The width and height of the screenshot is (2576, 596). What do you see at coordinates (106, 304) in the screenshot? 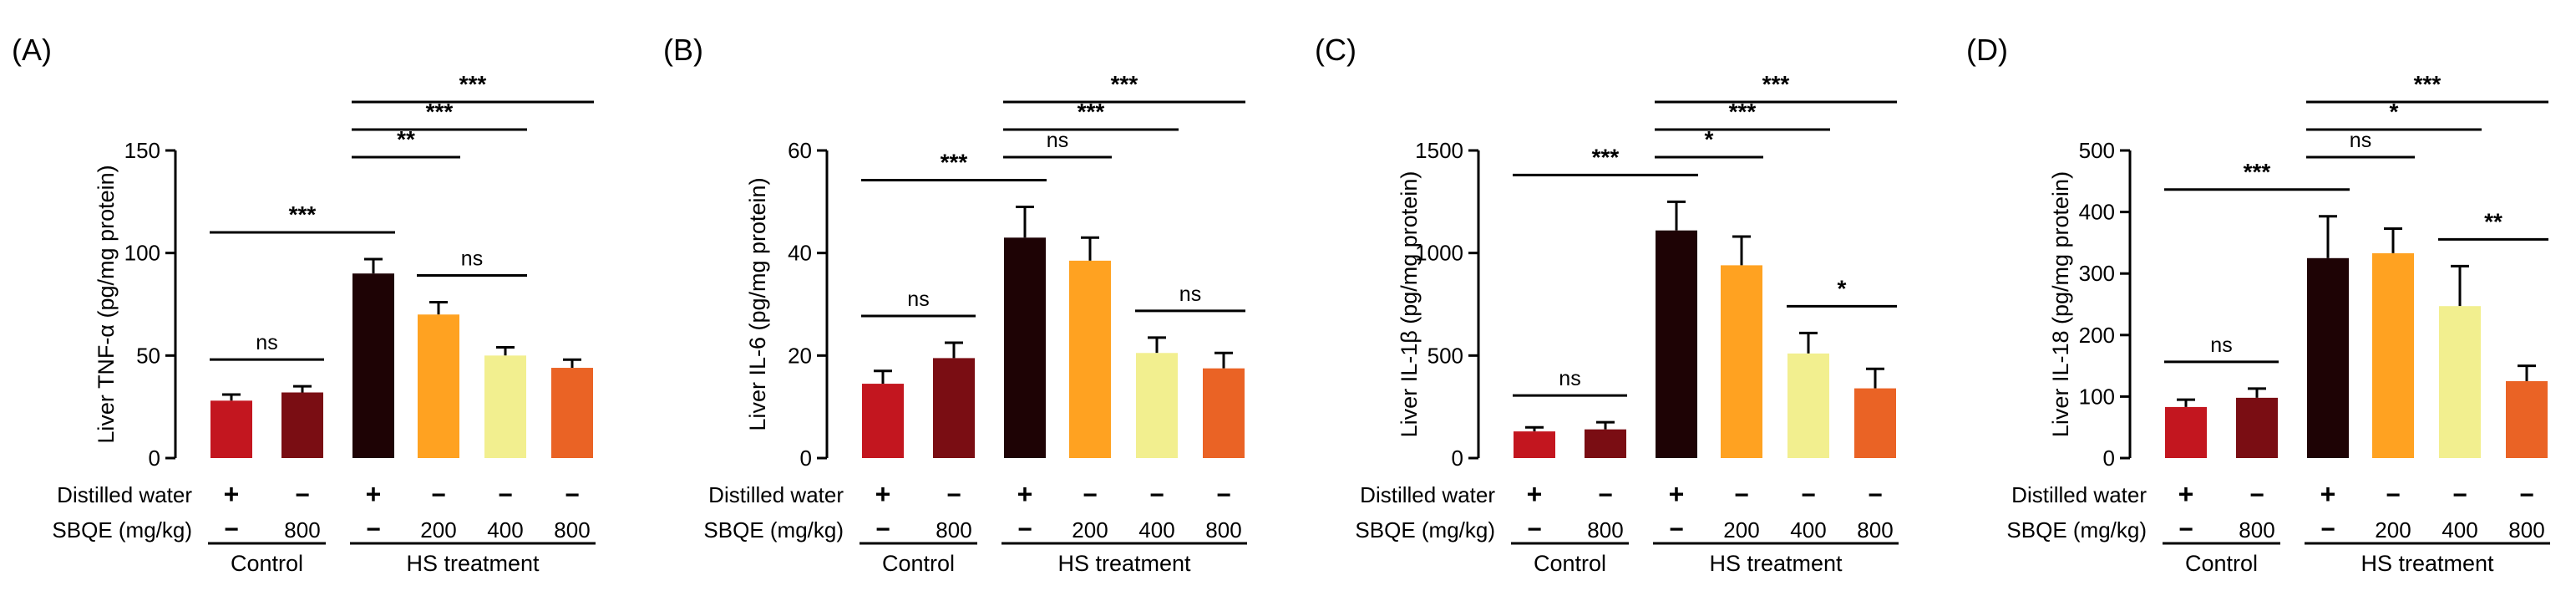
I see `y-axis-label: Liver TNF-α (pg/mg protein)` at bounding box center [106, 304].